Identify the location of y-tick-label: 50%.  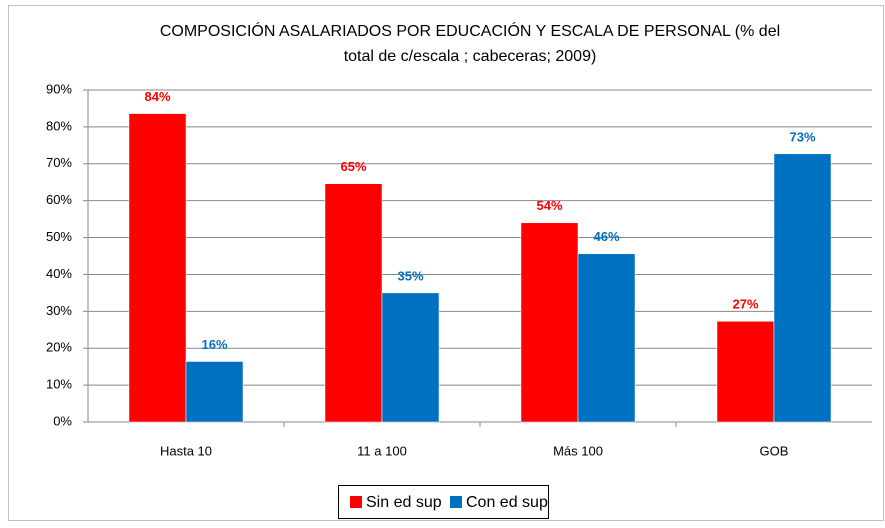
(59, 236).